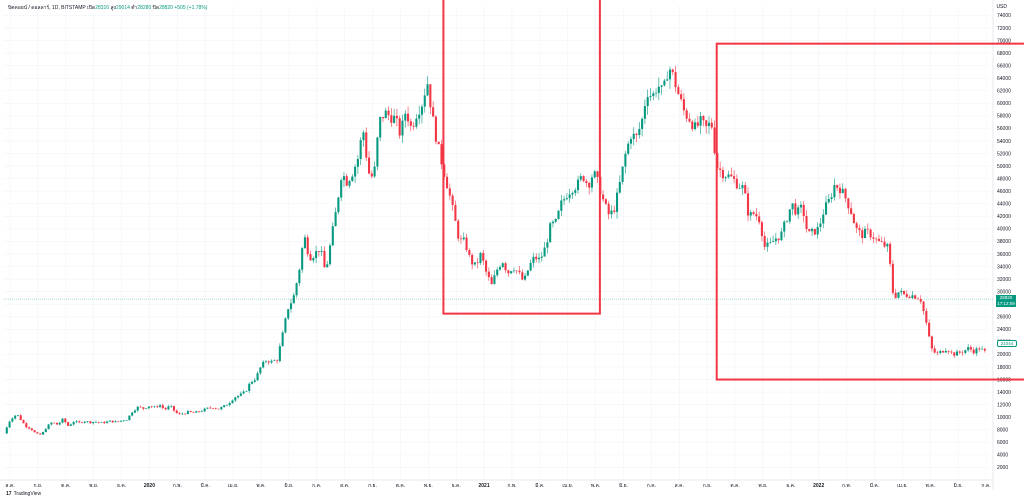  What do you see at coordinates (23, 494) in the screenshot?
I see `tradingview-branding: 17 TradingView` at bounding box center [23, 494].